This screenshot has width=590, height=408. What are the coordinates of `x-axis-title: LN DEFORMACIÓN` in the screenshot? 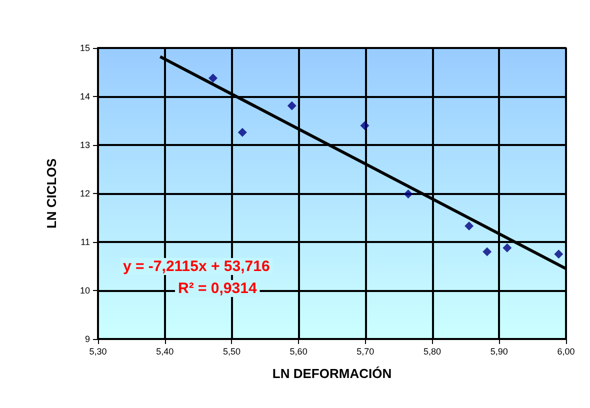 It's located at (332, 373).